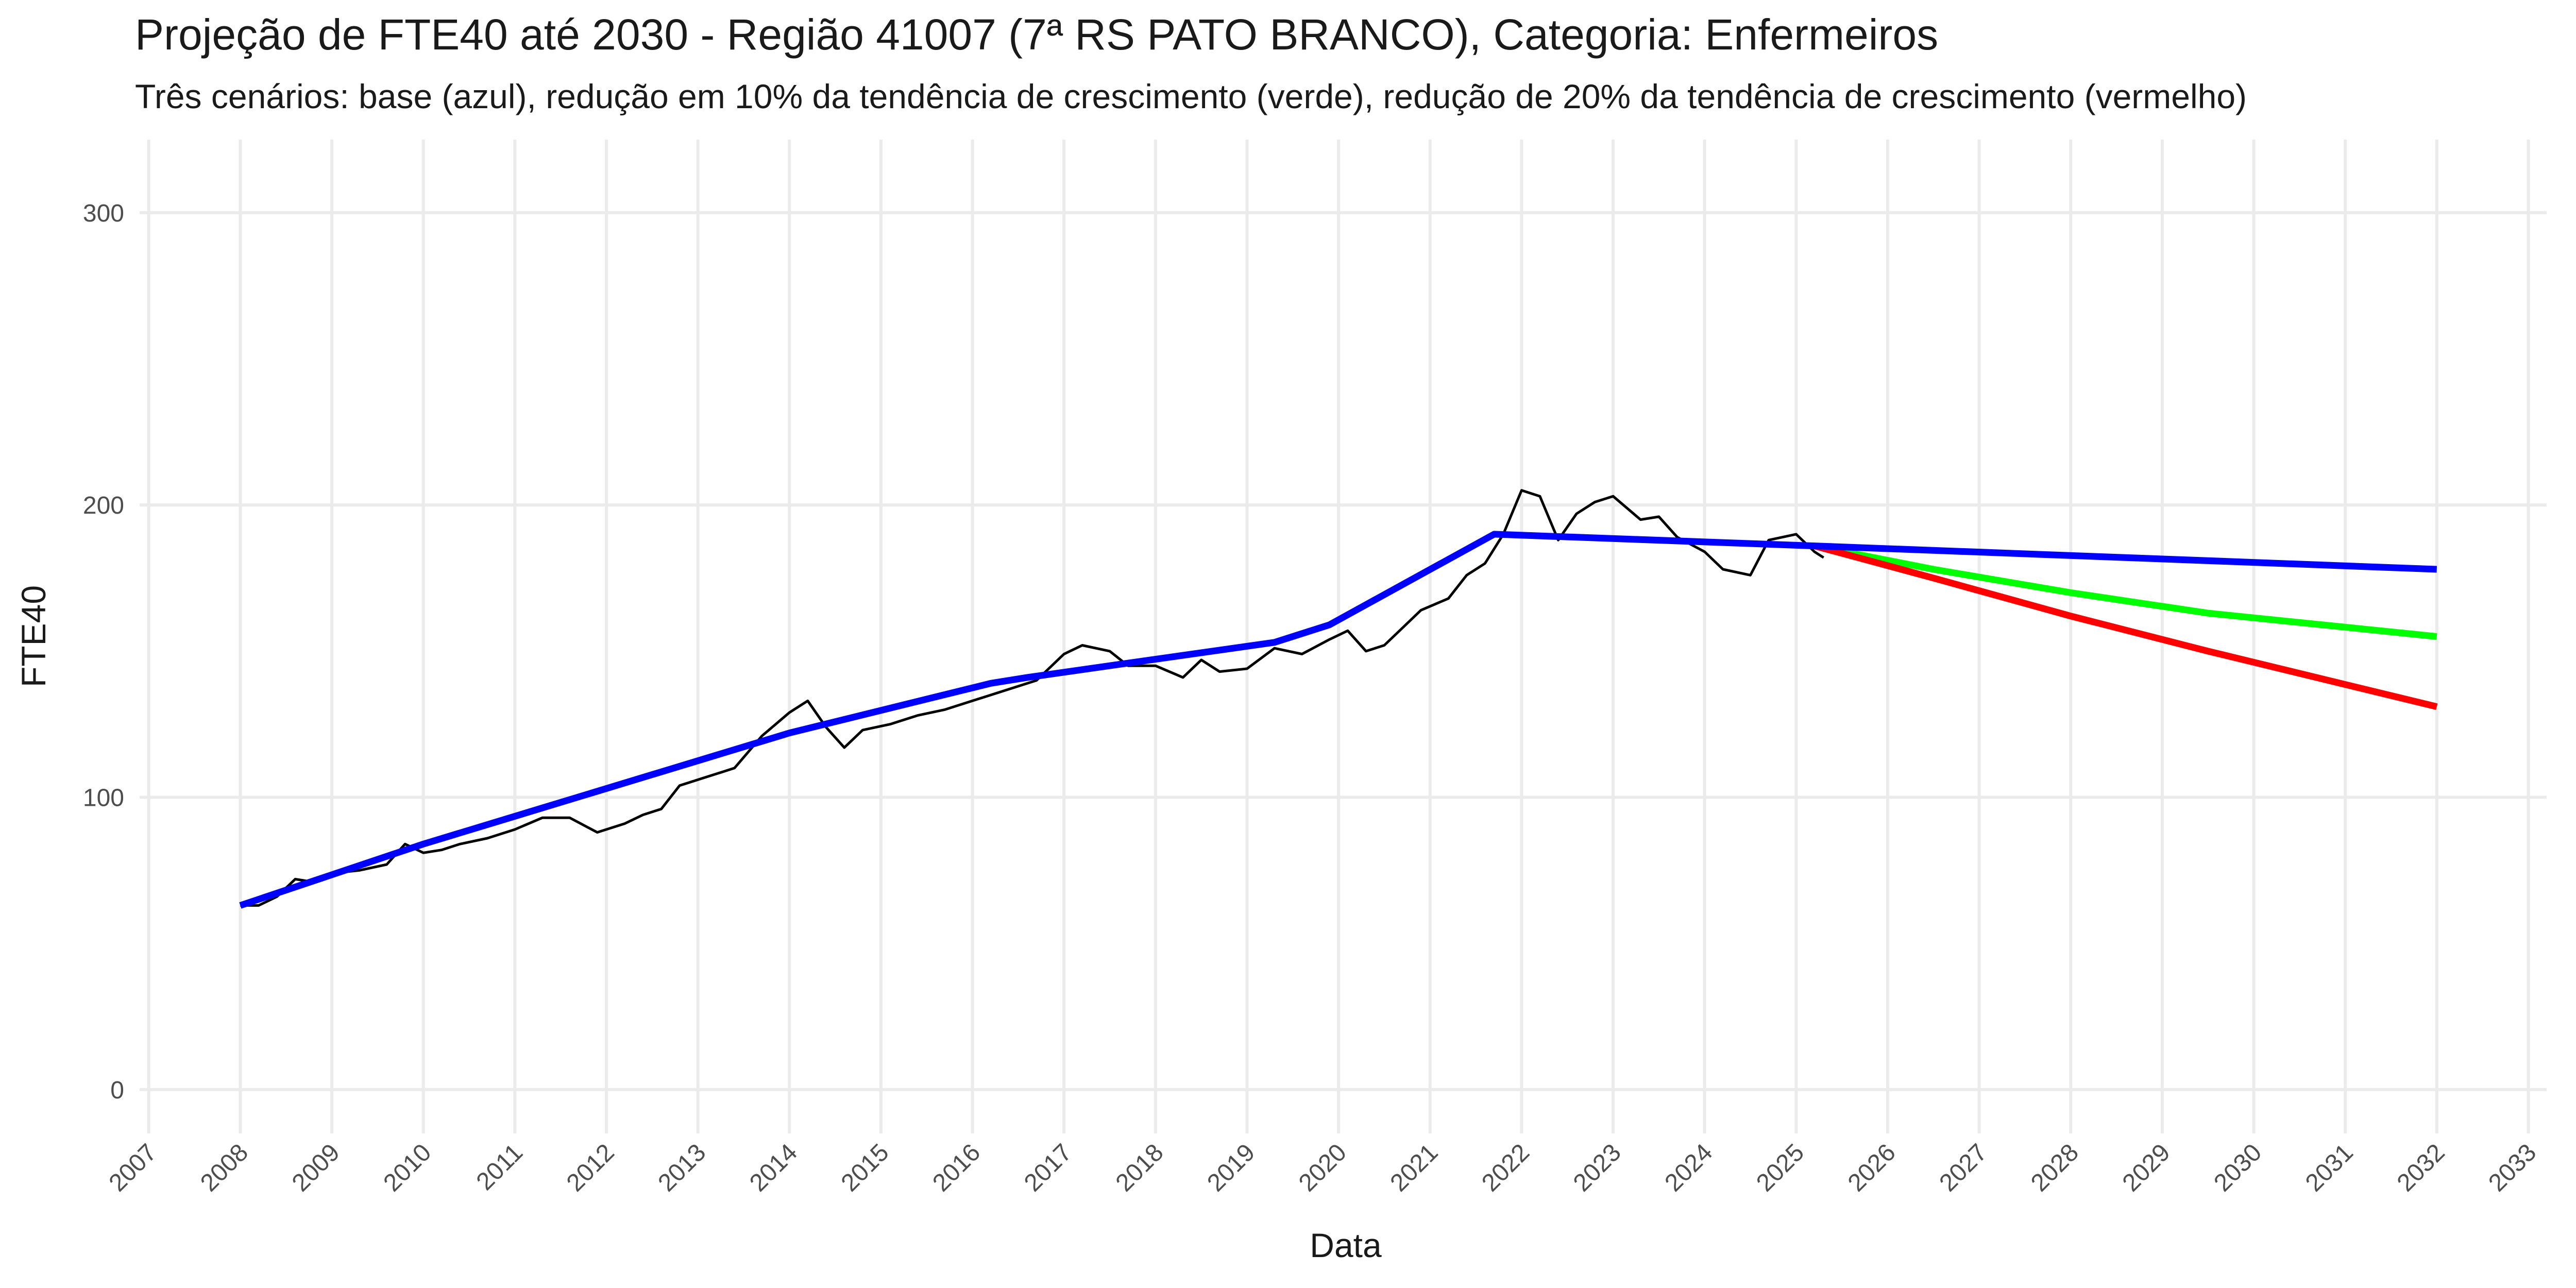 The height and width of the screenshot is (1288, 2576). I want to click on x-tick-label: 2011, so click(499, 1167).